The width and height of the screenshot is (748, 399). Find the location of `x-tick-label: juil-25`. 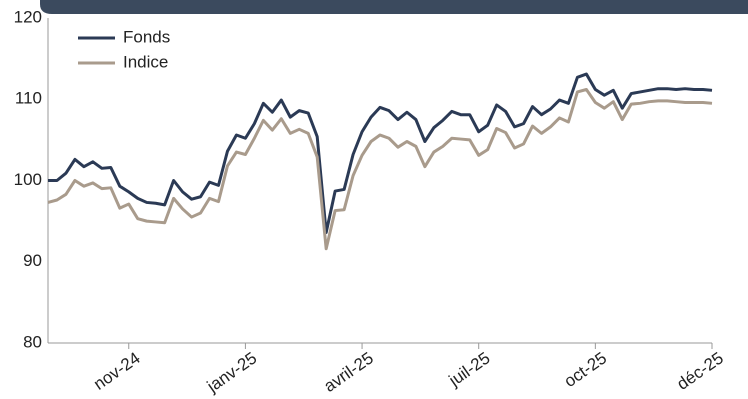

x-tick-label: juil-25 is located at coordinates (469, 369).